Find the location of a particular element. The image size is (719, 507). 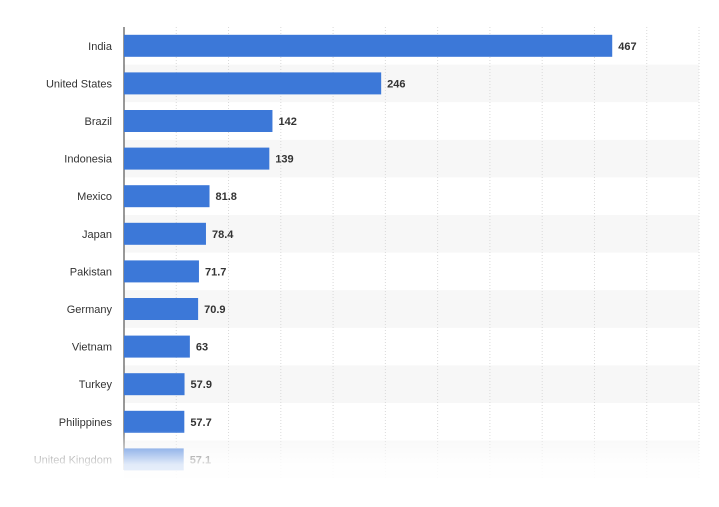

category-label: Brazil is located at coordinates (98, 122).